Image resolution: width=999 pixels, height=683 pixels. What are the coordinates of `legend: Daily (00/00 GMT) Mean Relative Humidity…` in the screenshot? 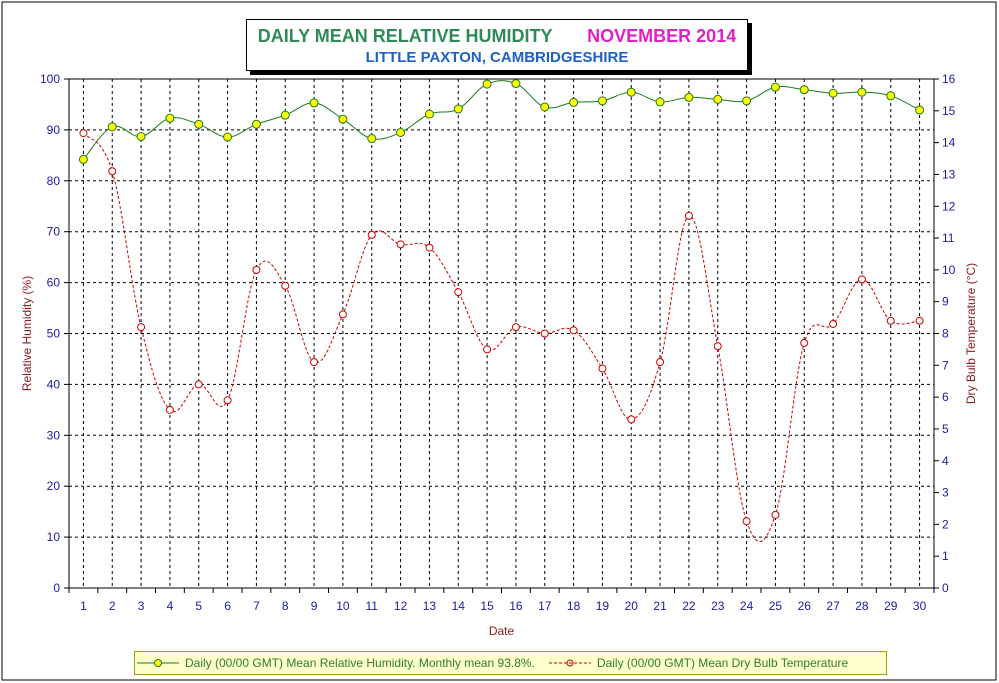 It's located at (510, 663).